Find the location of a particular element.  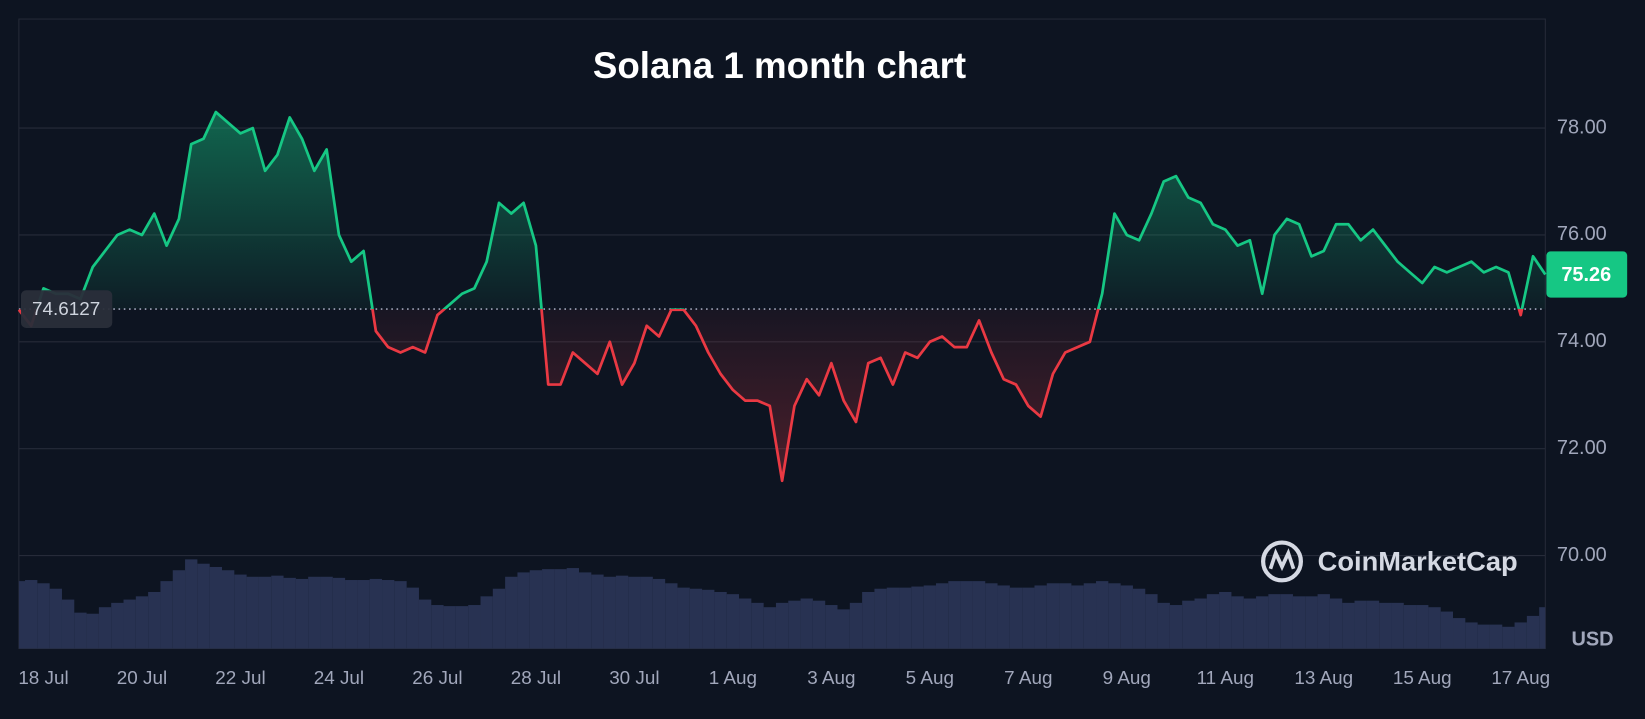

last-price-badge is located at coordinates (1587, 274).